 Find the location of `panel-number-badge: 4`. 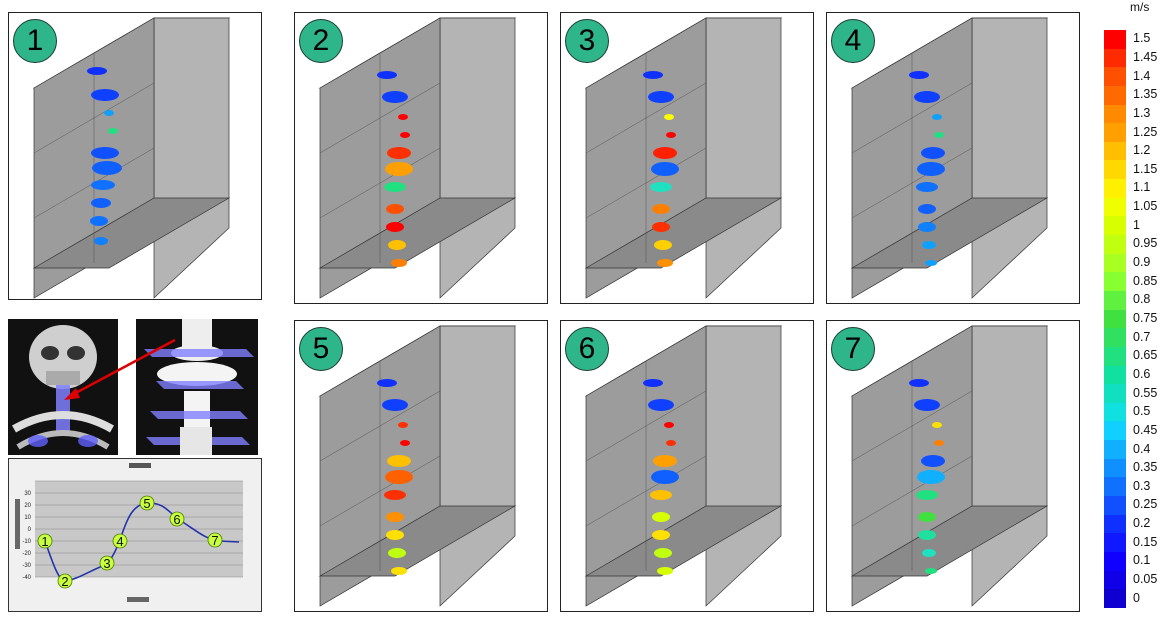

panel-number-badge: 4 is located at coordinates (853, 41).